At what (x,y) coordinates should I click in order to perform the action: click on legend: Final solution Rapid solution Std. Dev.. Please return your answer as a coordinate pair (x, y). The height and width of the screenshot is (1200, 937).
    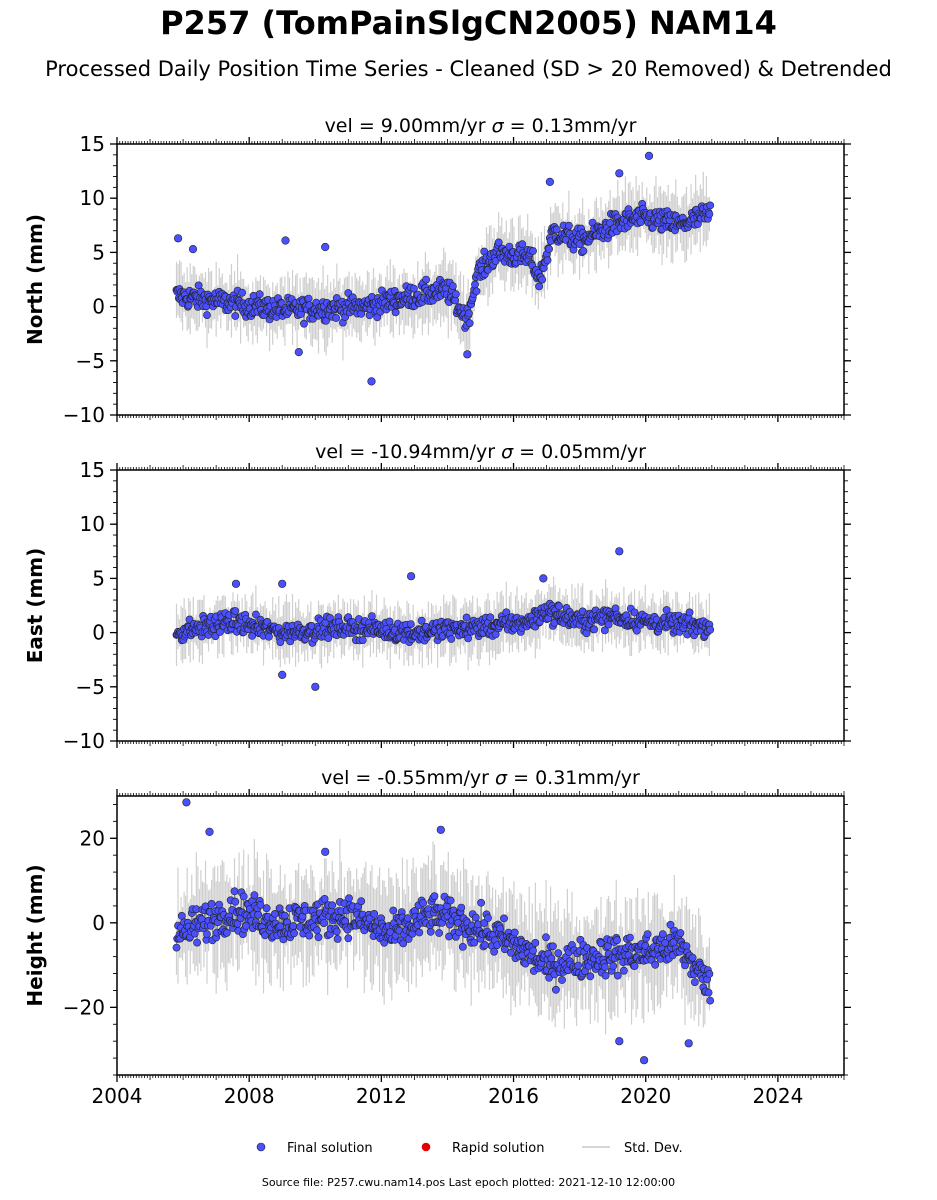
    Looking at the image, I should click on (469, 1148).